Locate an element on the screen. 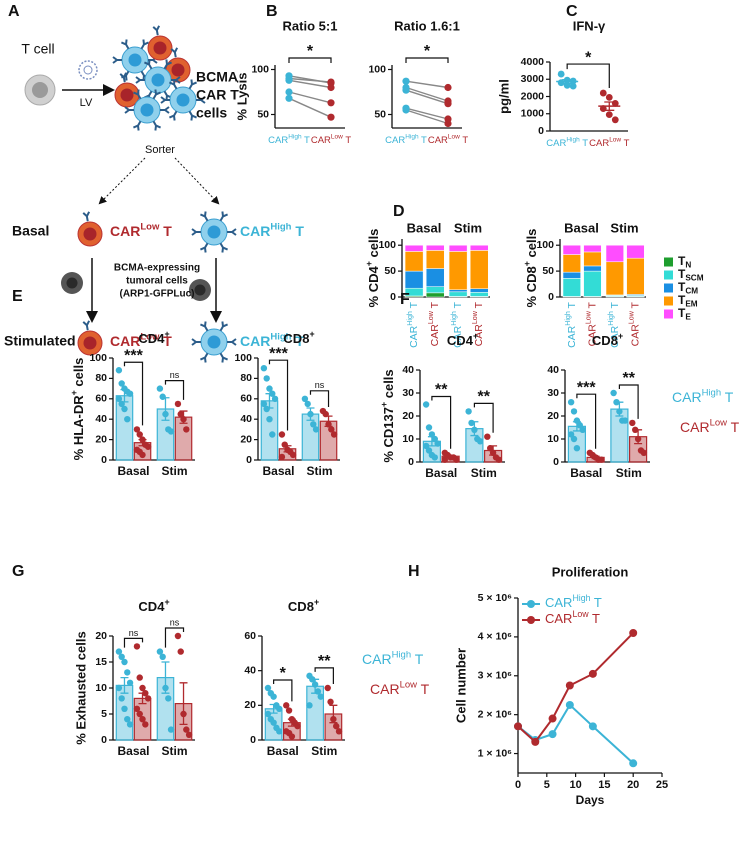 Image resolution: width=750 pixels, height=857 pixels. y-tick-label: 1000 is located at coordinates (533, 114).